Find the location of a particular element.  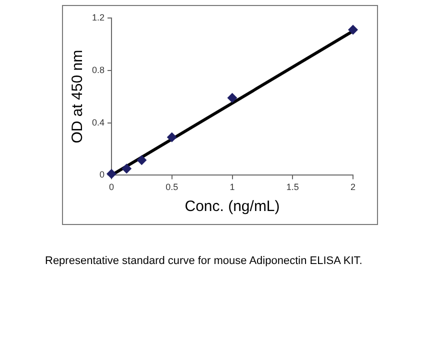

x-tick-label: 2 is located at coordinates (353, 187).